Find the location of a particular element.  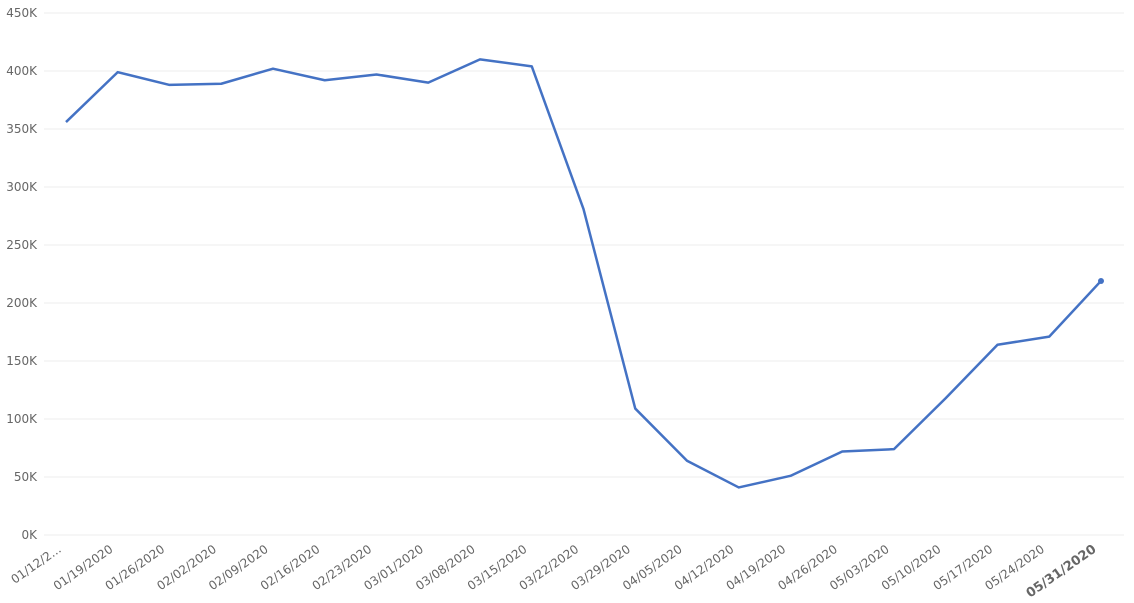

y-tick-label: 200K is located at coordinates (22, 303).